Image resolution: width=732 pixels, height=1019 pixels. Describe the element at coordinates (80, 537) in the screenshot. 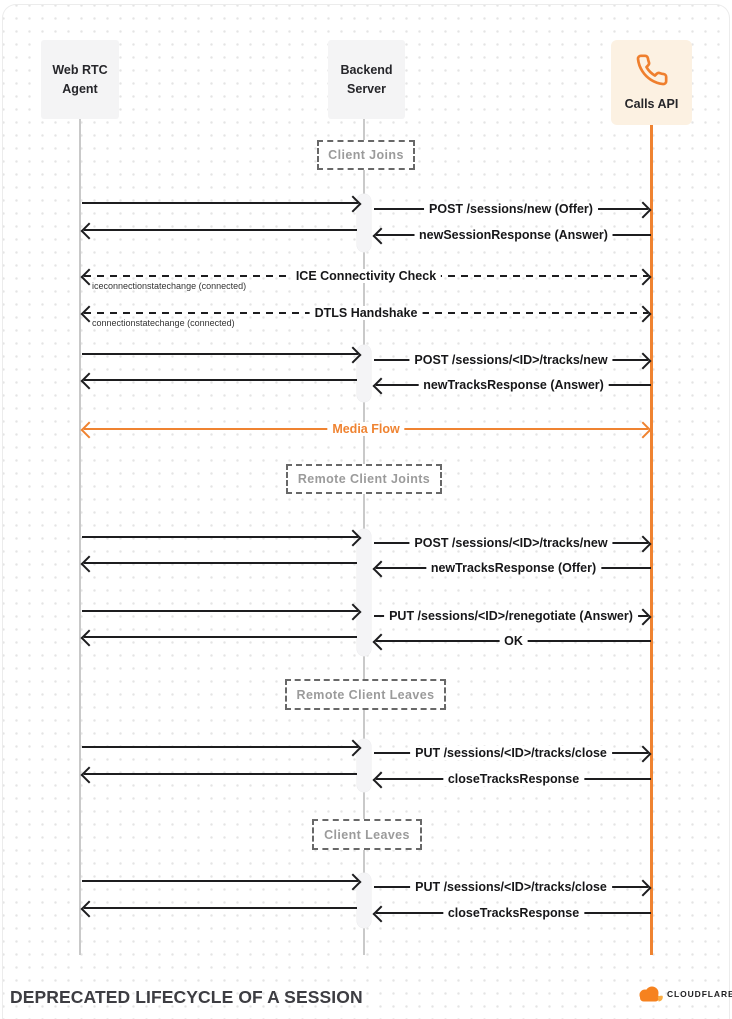

I see `lifeline-webrtc-agent` at that location.